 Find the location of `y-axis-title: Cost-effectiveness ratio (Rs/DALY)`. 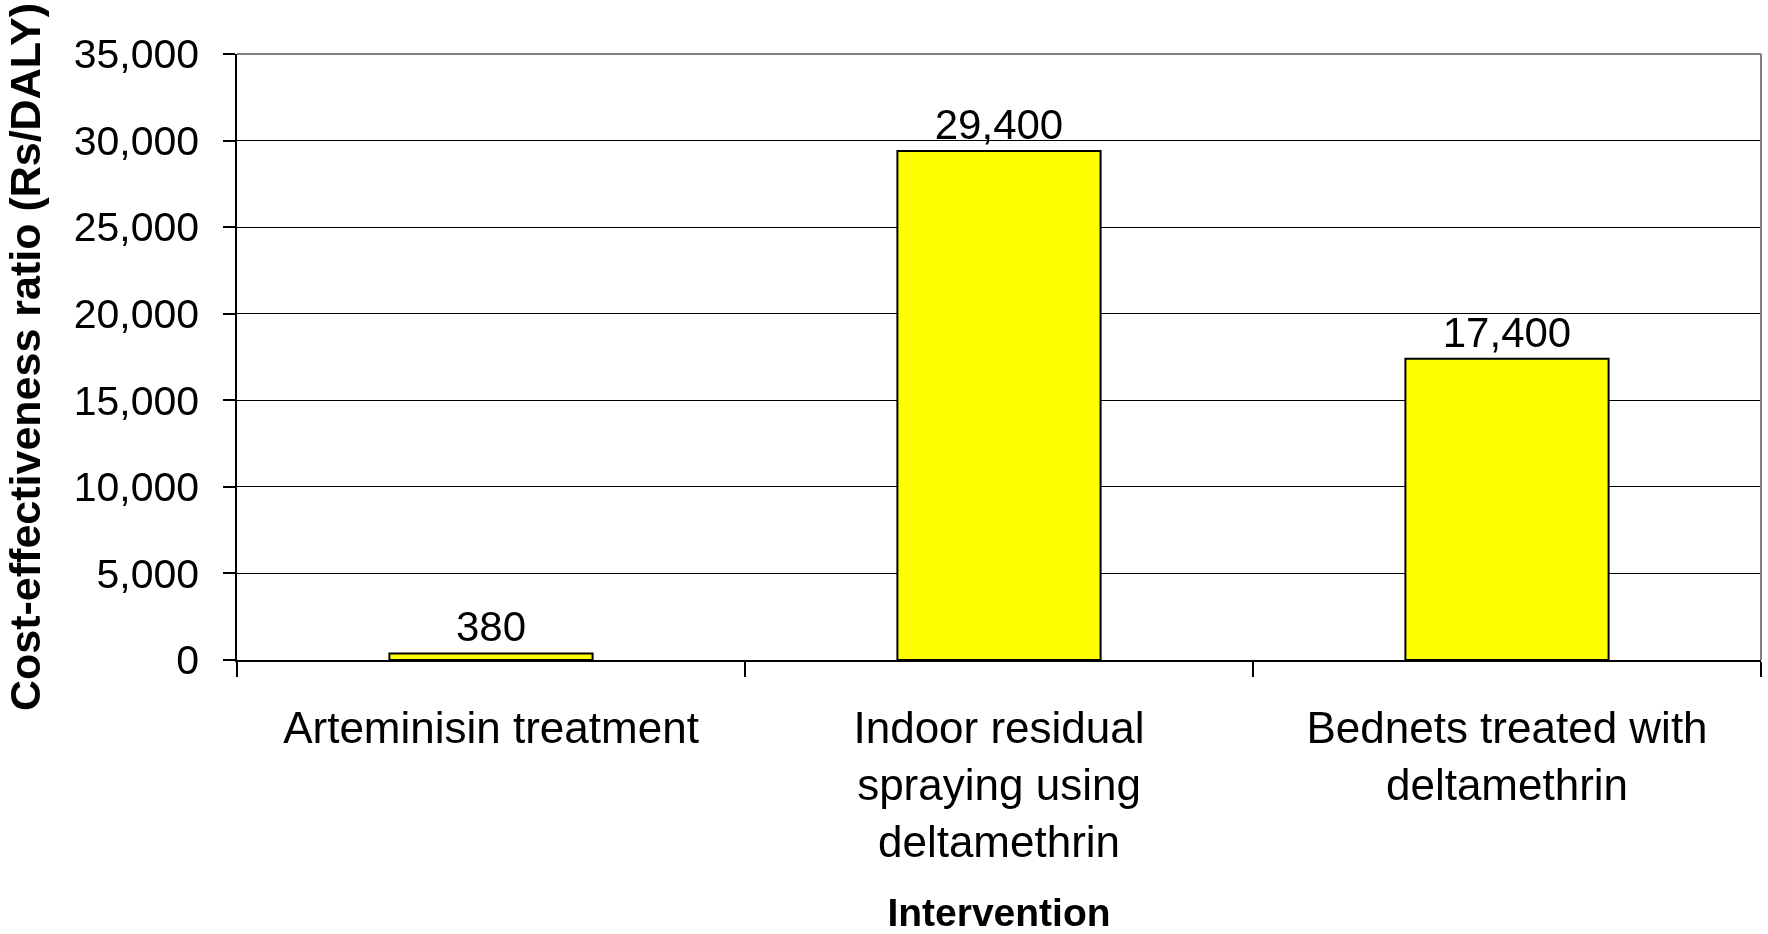

y-axis-title: Cost-effectiveness ratio (Rs/DALY) is located at coordinates (24, 357).